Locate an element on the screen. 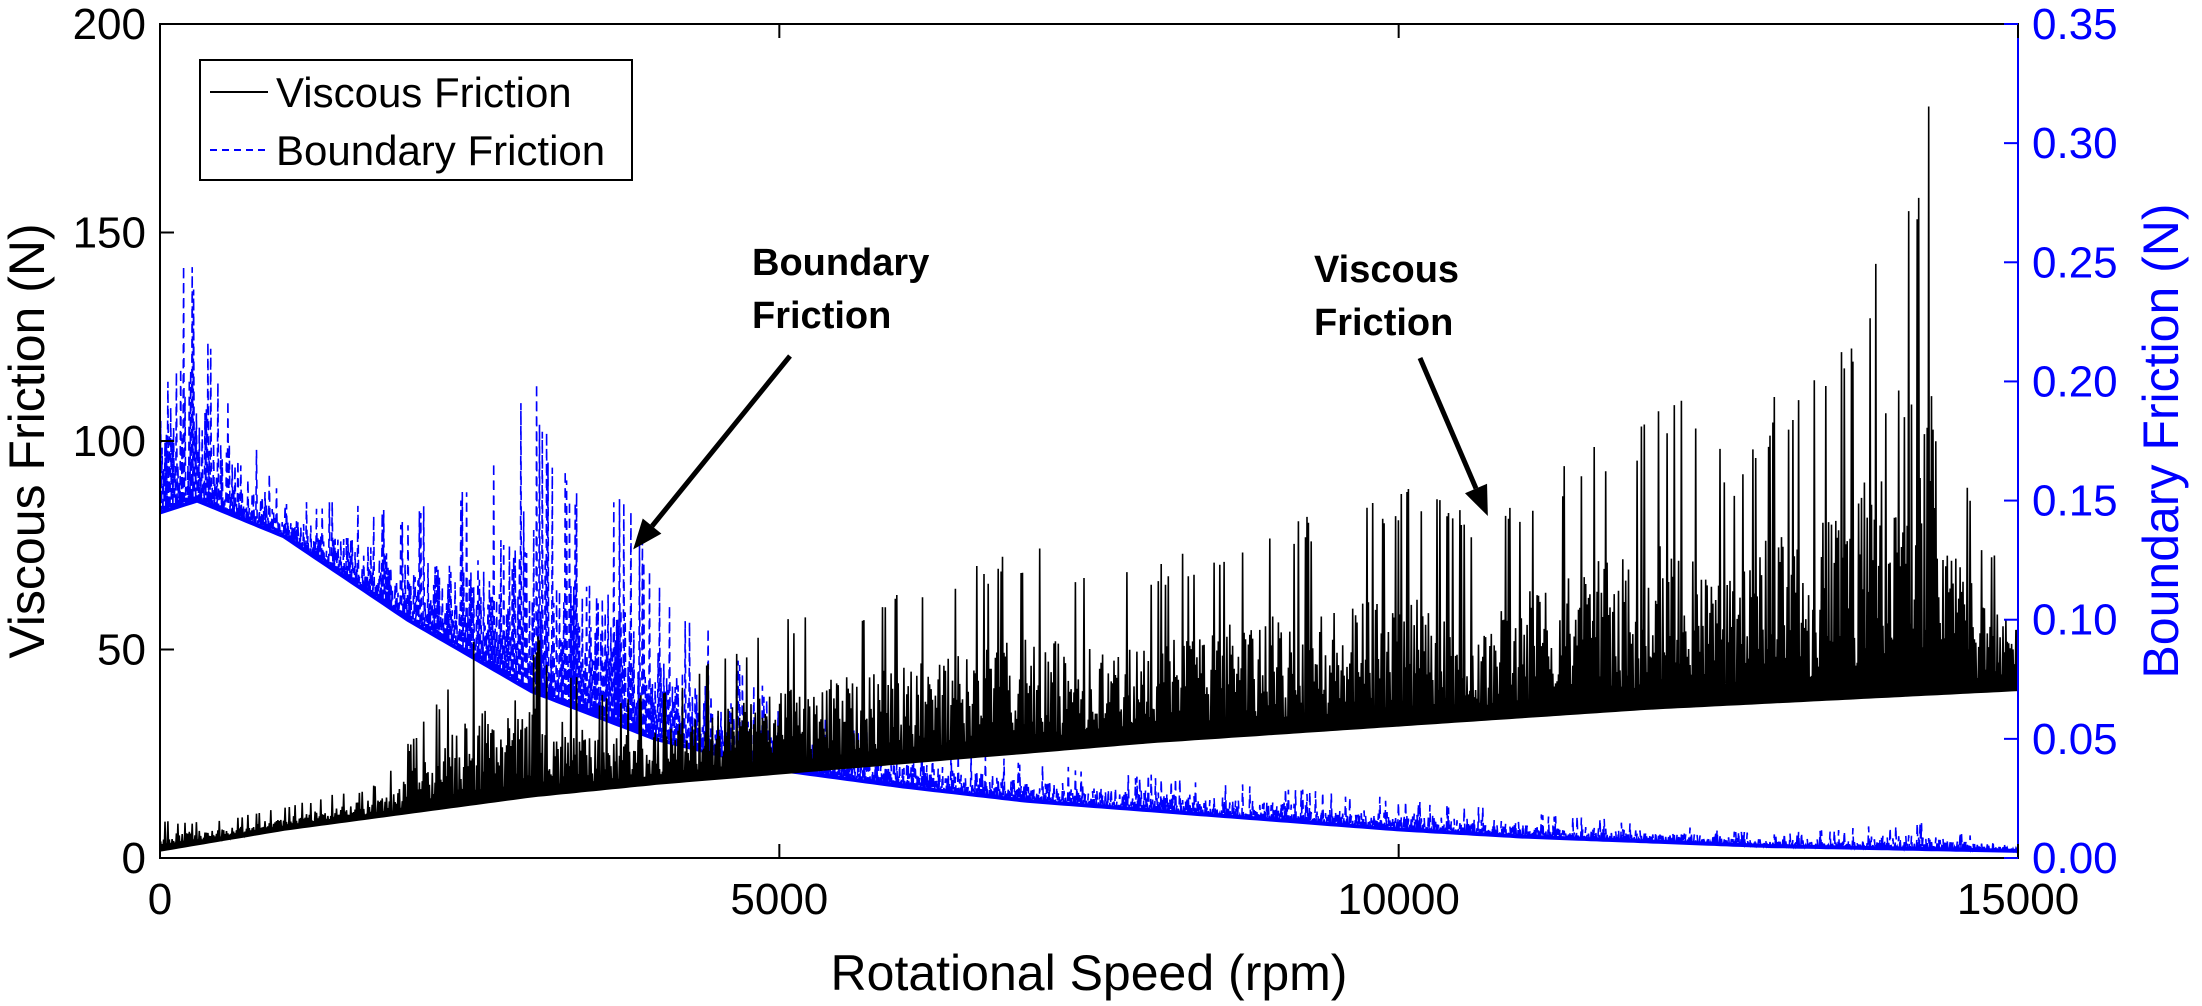  x-tick-label: 15000 is located at coordinates (2018, 899).